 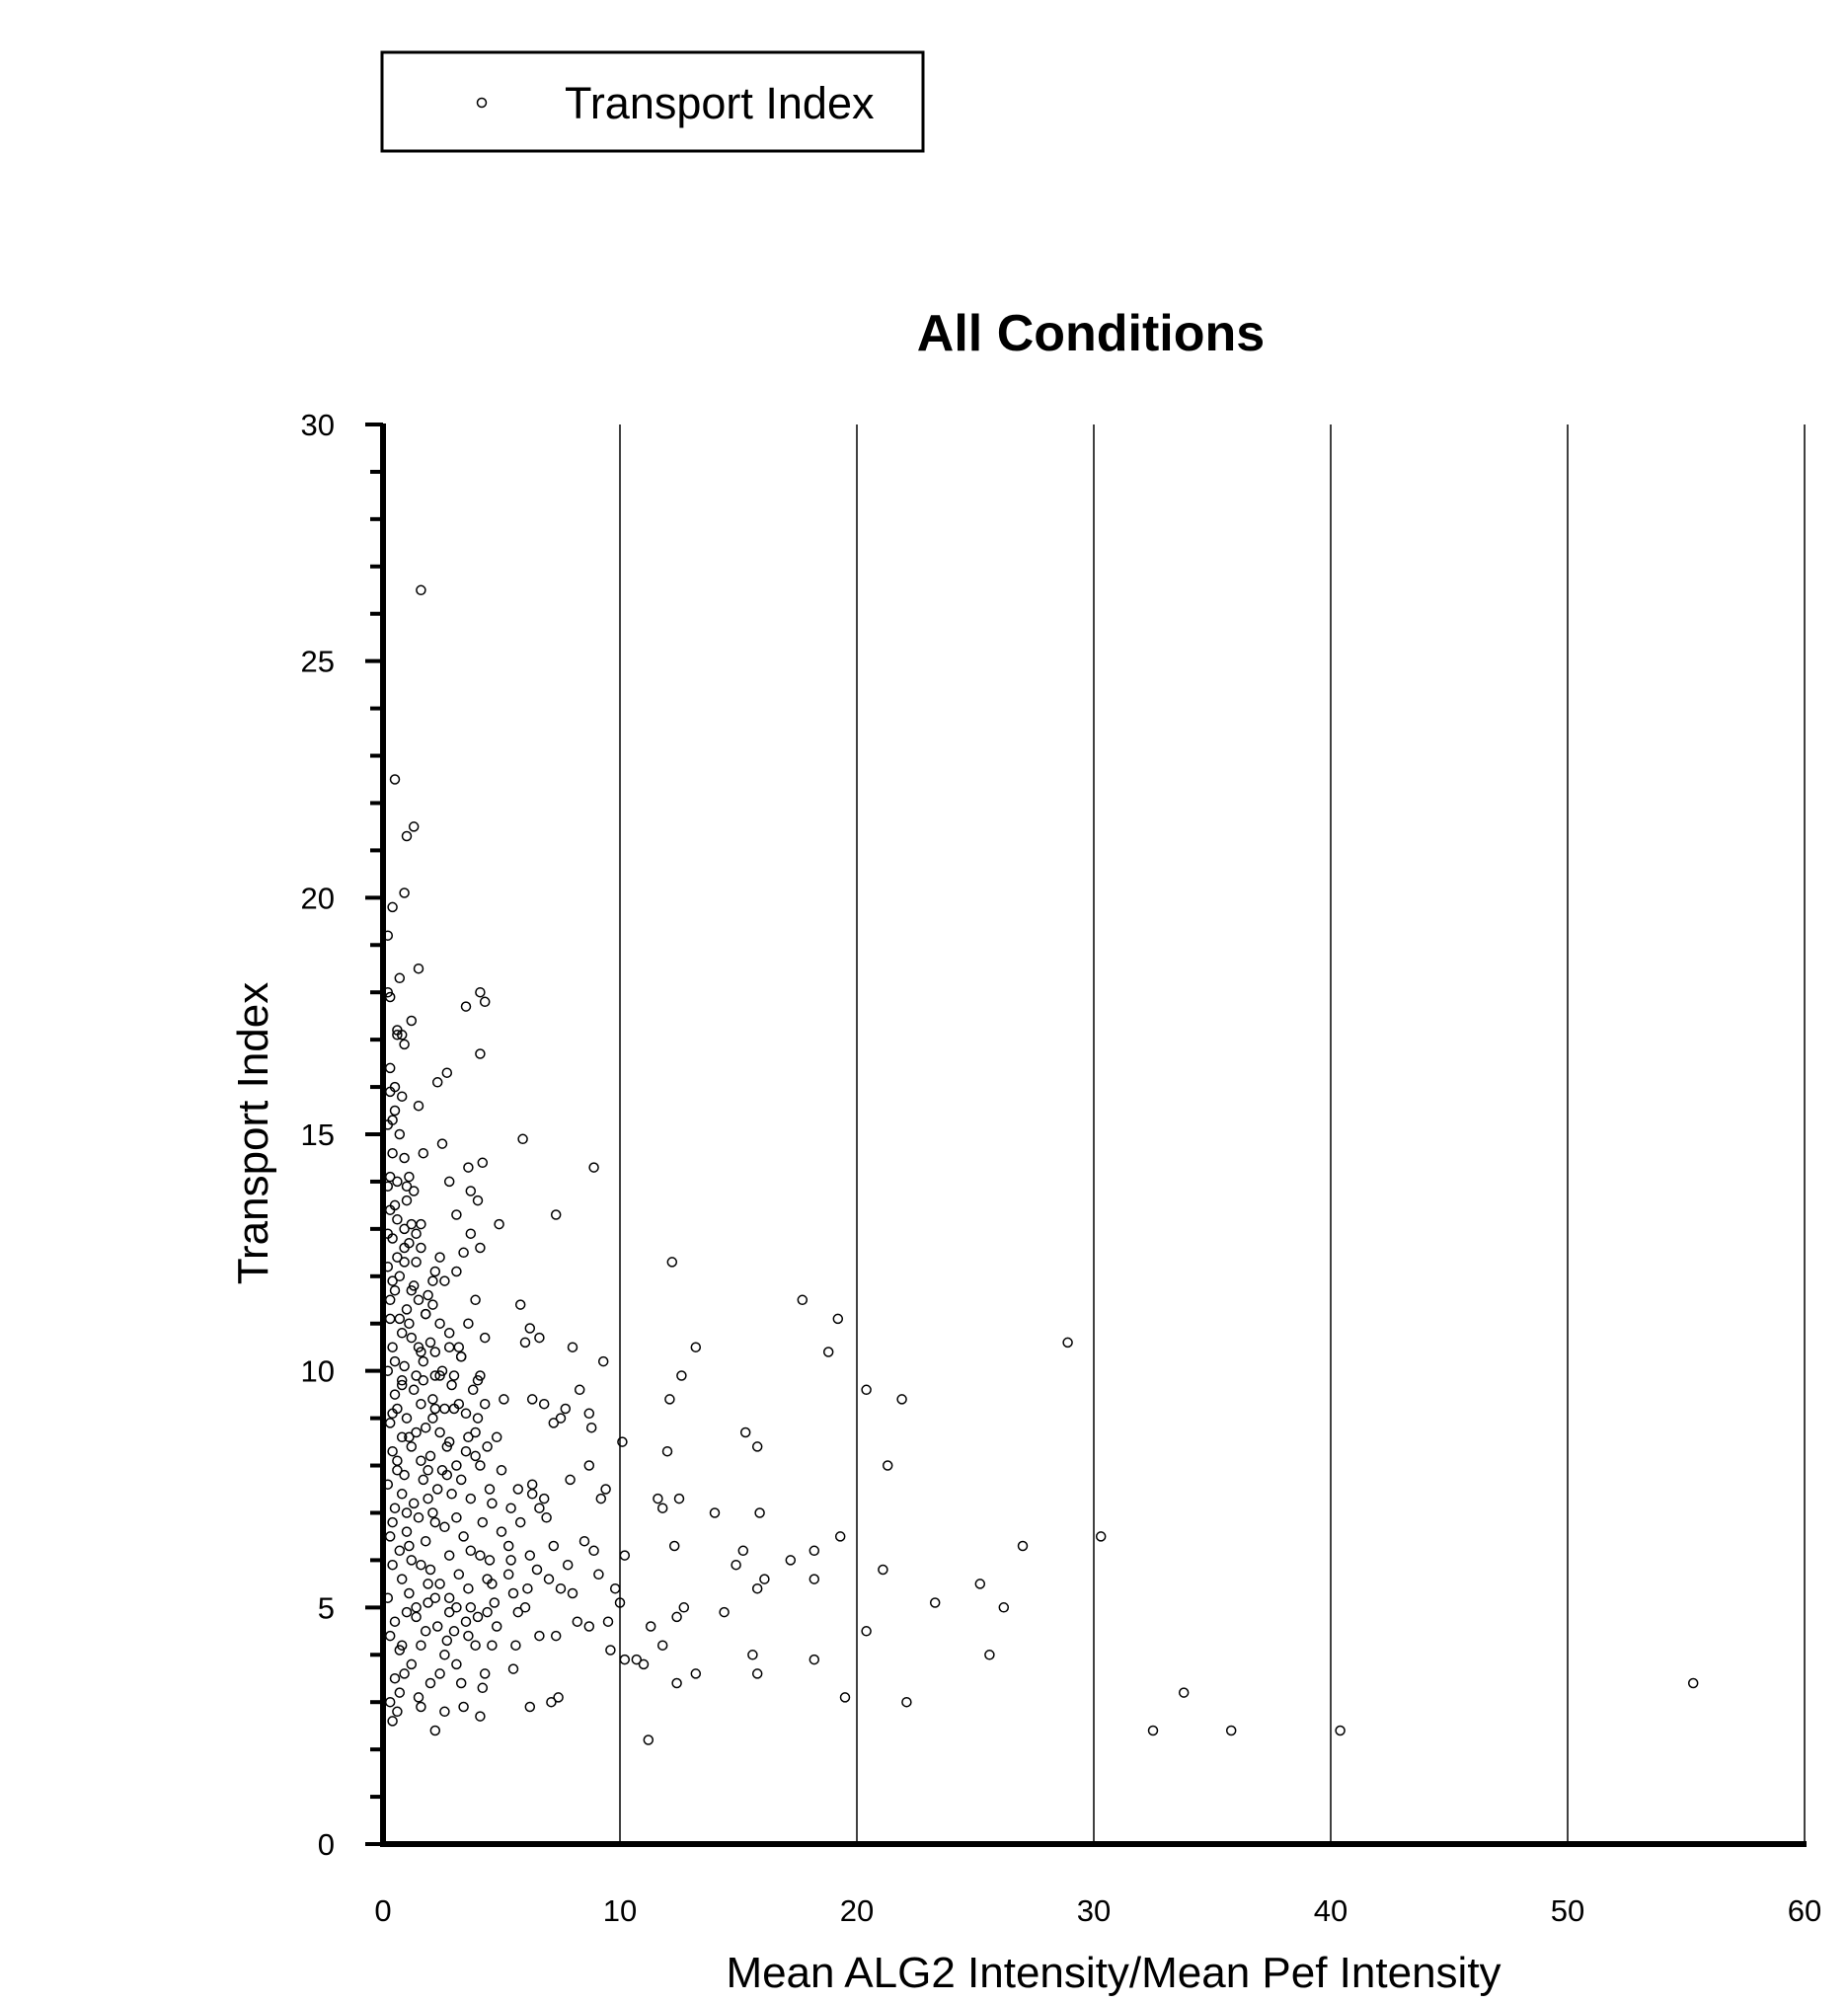 What do you see at coordinates (1113, 1973) in the screenshot?
I see `x-axis-title: Mean ALG2 Intensity/Mean Pef Intensity` at bounding box center [1113, 1973].